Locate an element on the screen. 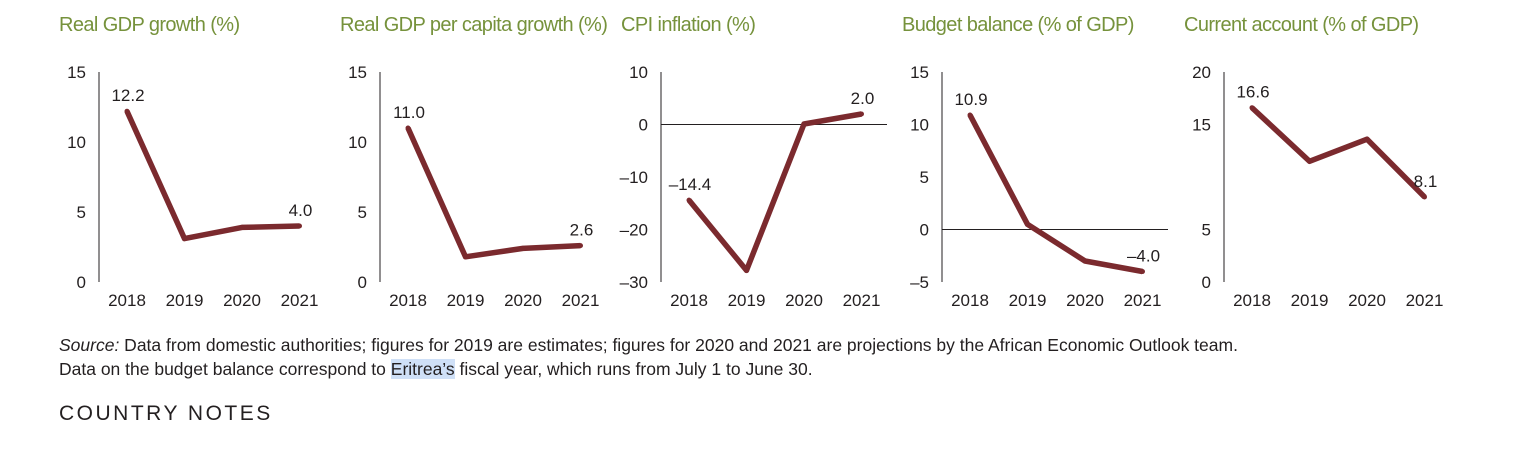 The width and height of the screenshot is (1532, 454). data-label: –14.4 is located at coordinates (690, 184).